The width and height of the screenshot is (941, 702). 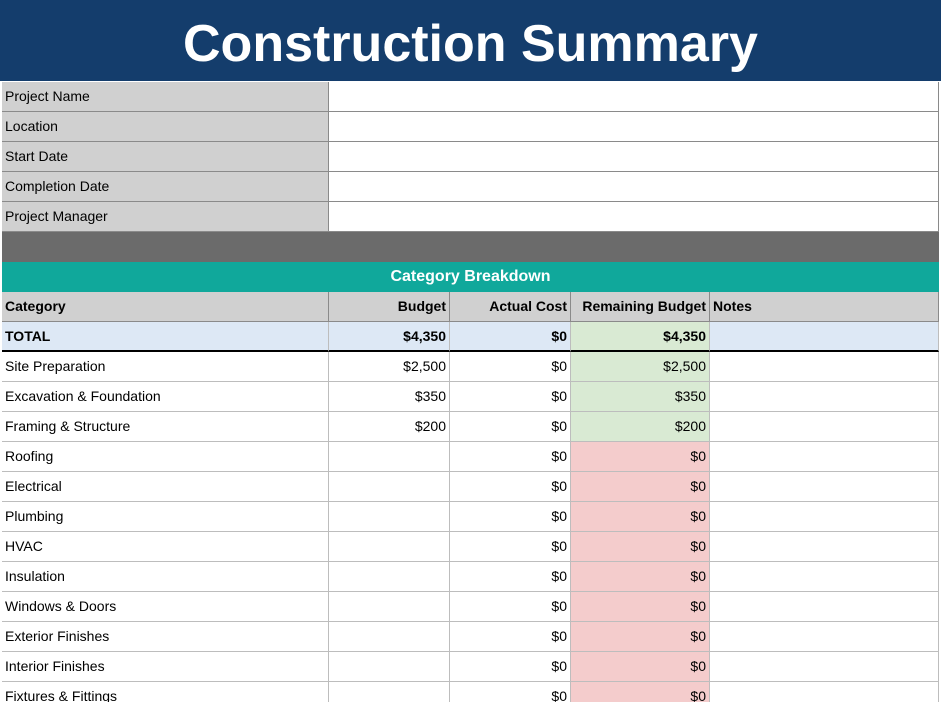 I want to click on title: Construction Summary, so click(x=470, y=40).